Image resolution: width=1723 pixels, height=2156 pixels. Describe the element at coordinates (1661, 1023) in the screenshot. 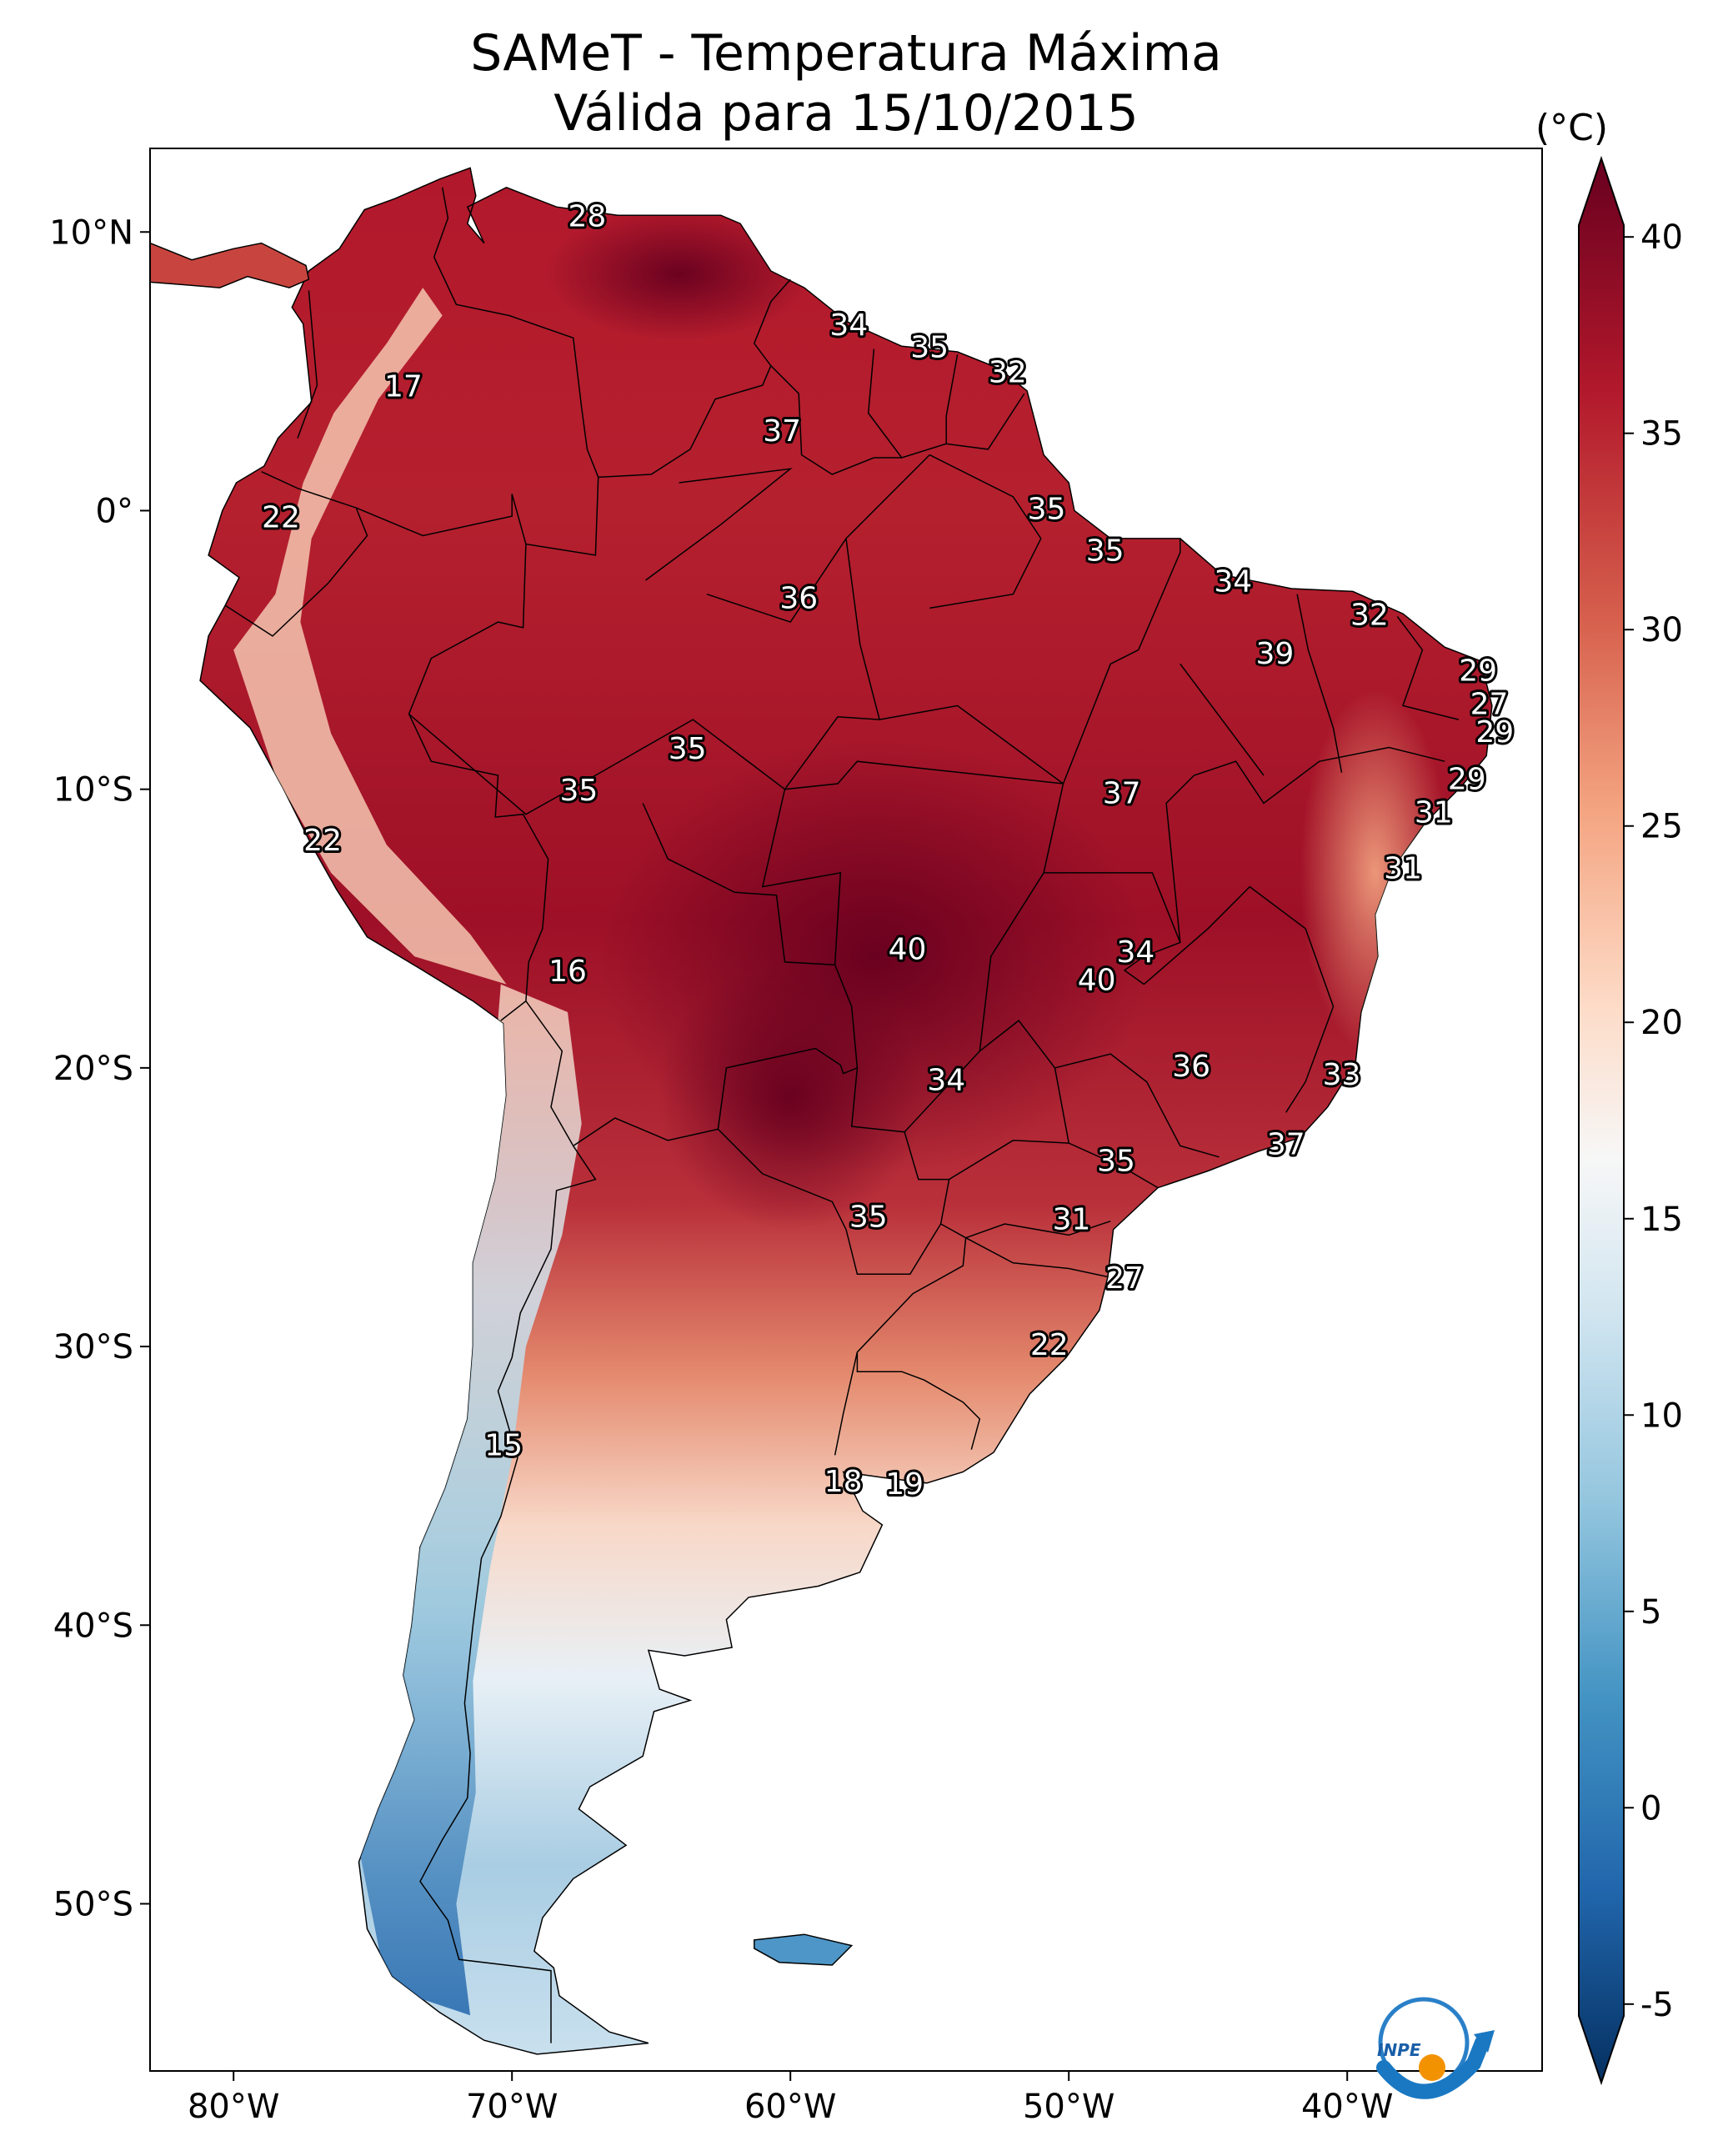

I see `colorbar-tick-label: 20` at that location.